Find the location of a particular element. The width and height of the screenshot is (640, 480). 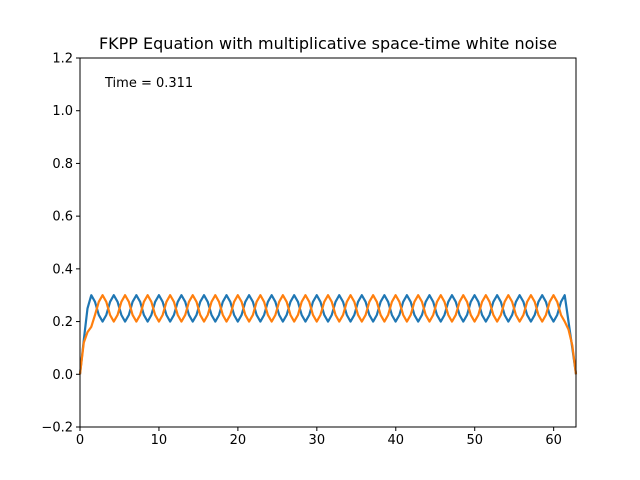

annotation: Time = 0.311 is located at coordinates (148, 83).